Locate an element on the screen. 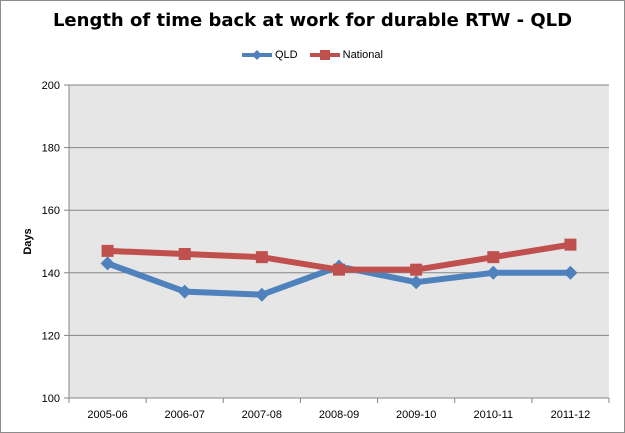  x-tick-label-2009-10: 2009-10 is located at coordinates (416, 415).